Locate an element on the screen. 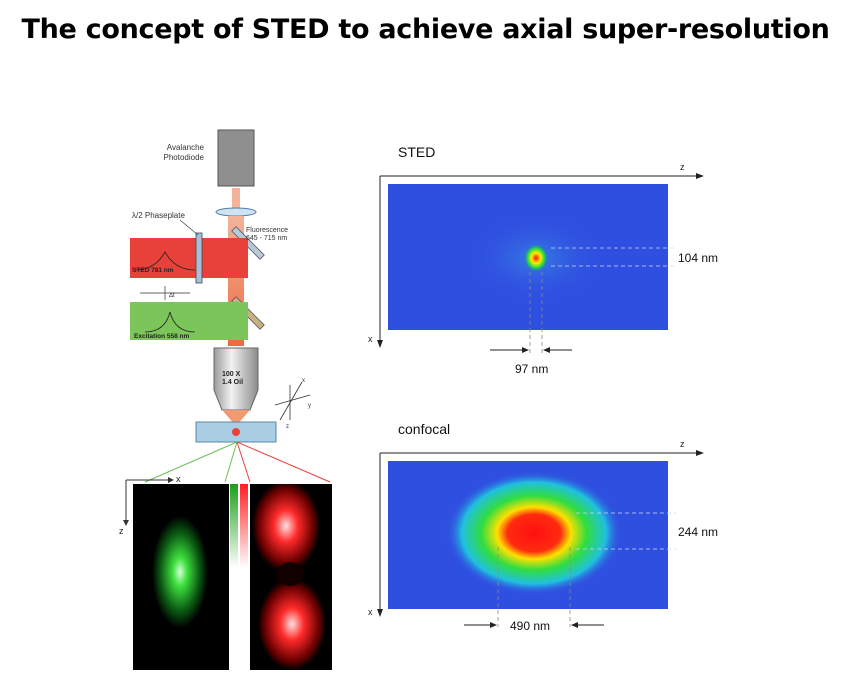 This screenshot has height=680, width=851. sted-panel-label: STED is located at coordinates (417, 152).